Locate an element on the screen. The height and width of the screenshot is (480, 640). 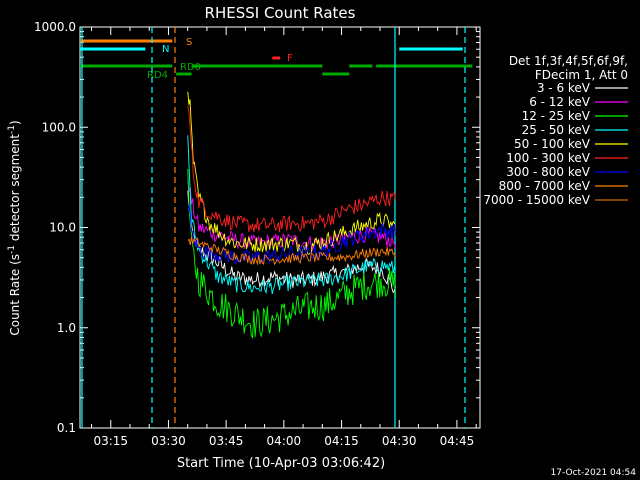
legend-label: 3 - 6 keV is located at coordinates (564, 88).